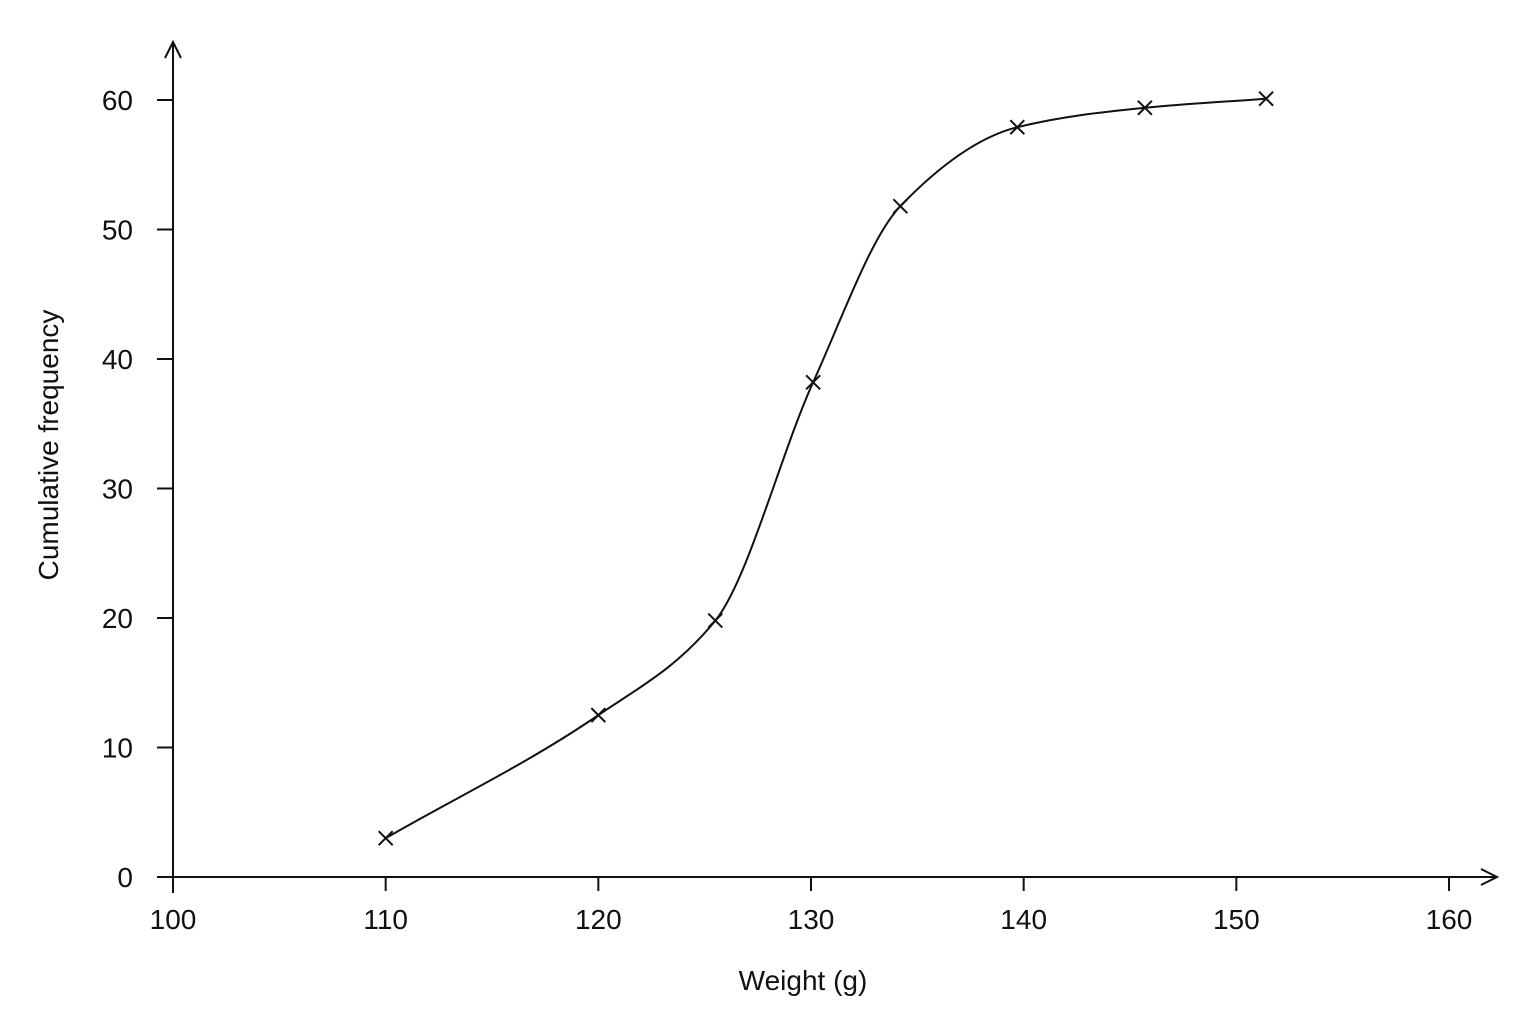 This screenshot has width=1536, height=1024. What do you see at coordinates (173, 919) in the screenshot?
I see `x-tick-label: 100` at bounding box center [173, 919].